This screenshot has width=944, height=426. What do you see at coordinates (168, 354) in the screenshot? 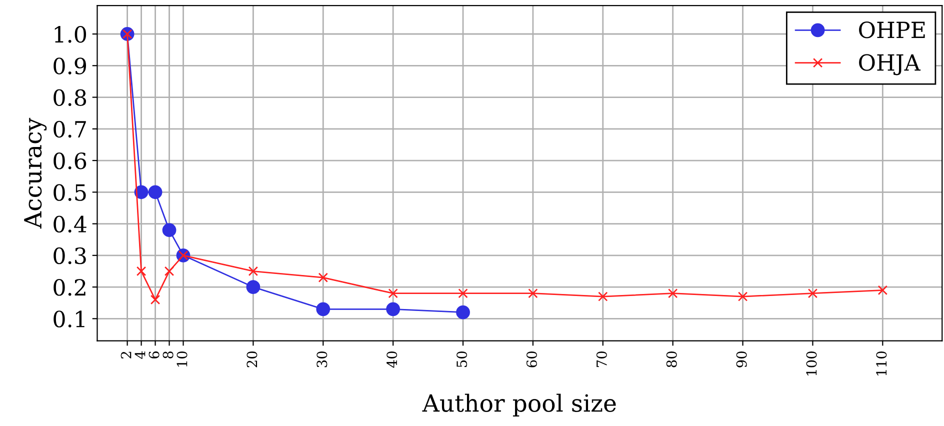
I see `x-tick-label: 8` at bounding box center [168, 354].